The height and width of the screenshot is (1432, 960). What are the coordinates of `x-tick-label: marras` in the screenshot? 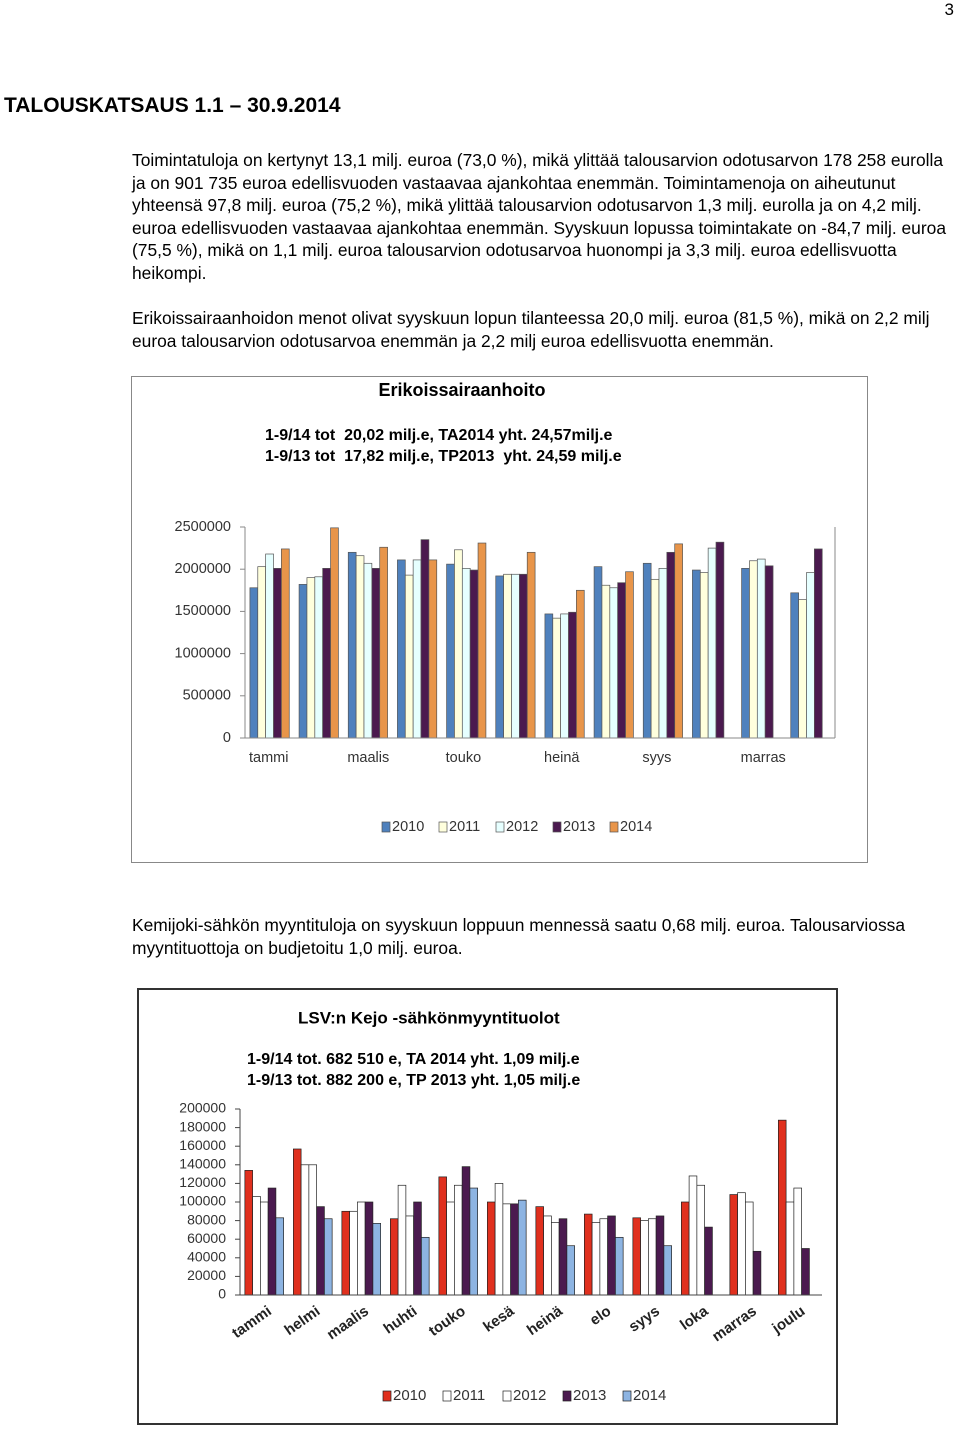 It's located at (763, 758).